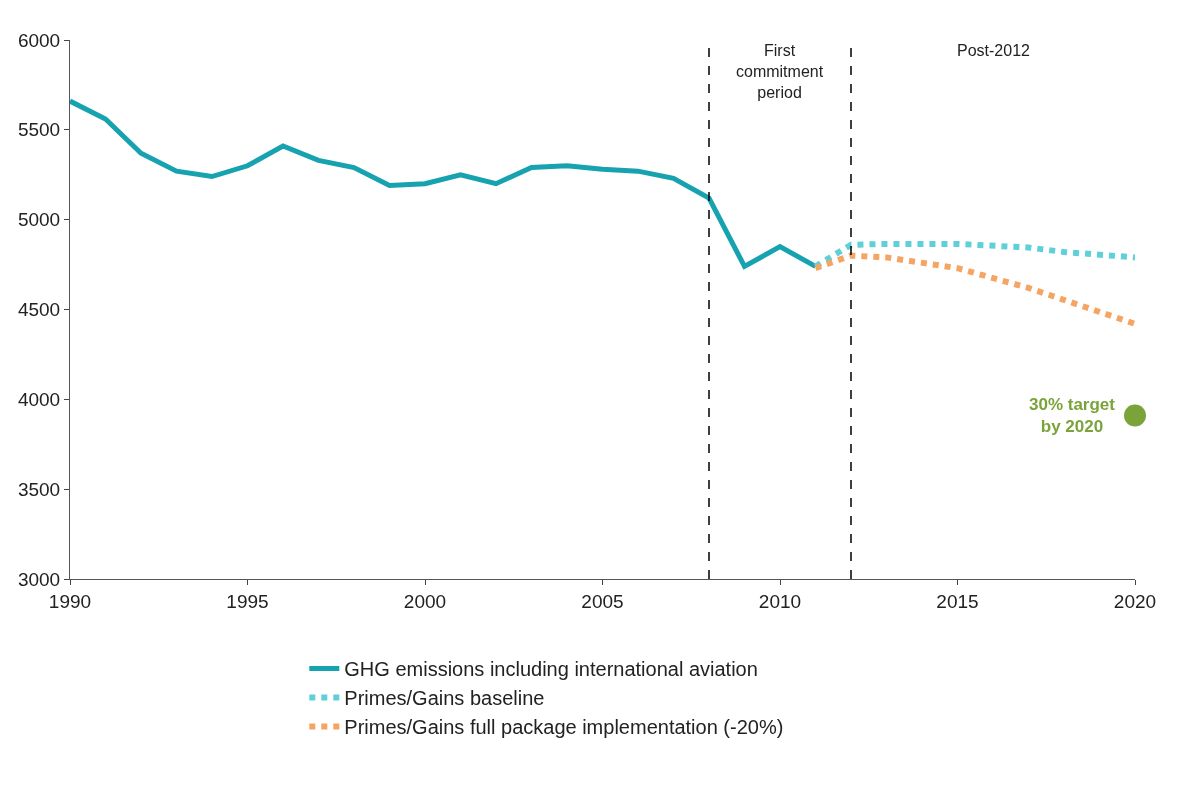 This screenshot has width=1180, height=809. Describe the element at coordinates (1072, 416) in the screenshot. I see `annotation: 30% target by 2020` at that location.